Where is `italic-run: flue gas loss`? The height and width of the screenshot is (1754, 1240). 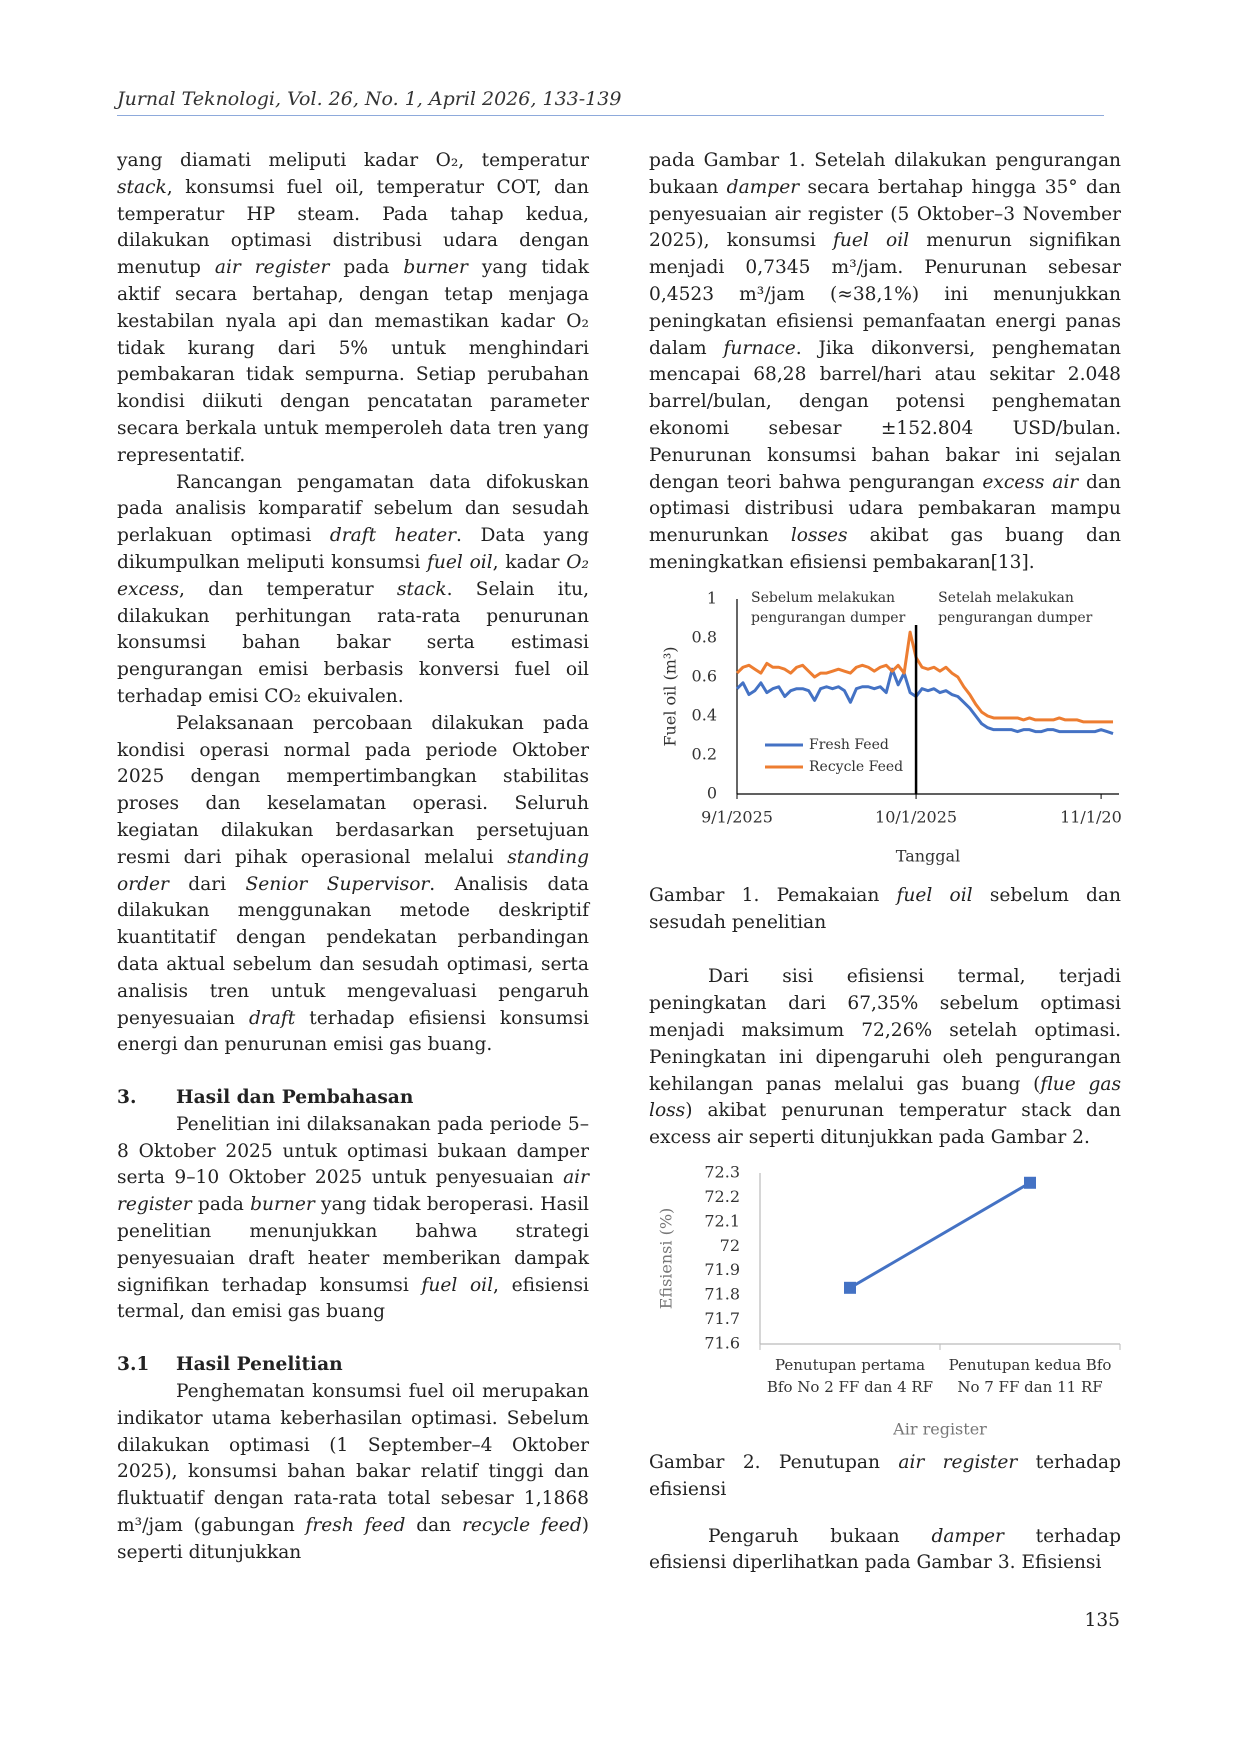
italic-run: flue gas loss is located at coordinates (885, 1097).